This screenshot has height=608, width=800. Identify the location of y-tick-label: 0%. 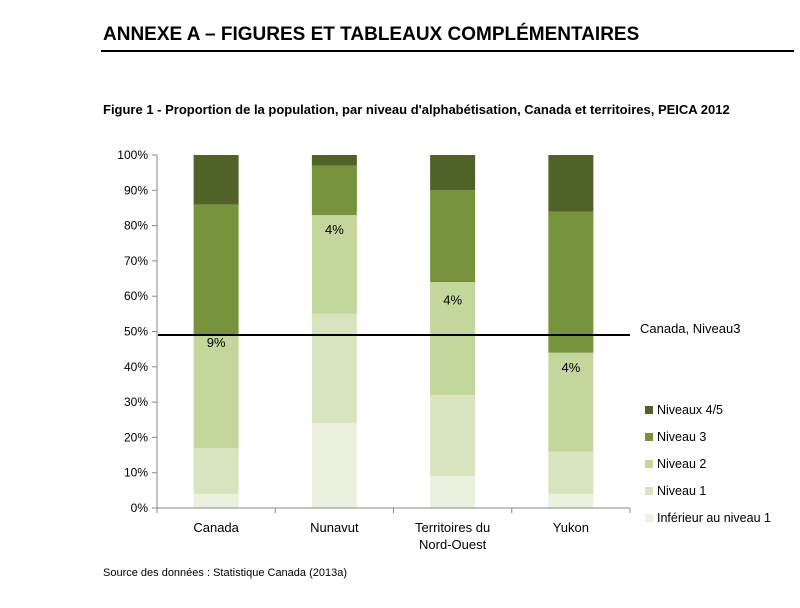
(140, 508).